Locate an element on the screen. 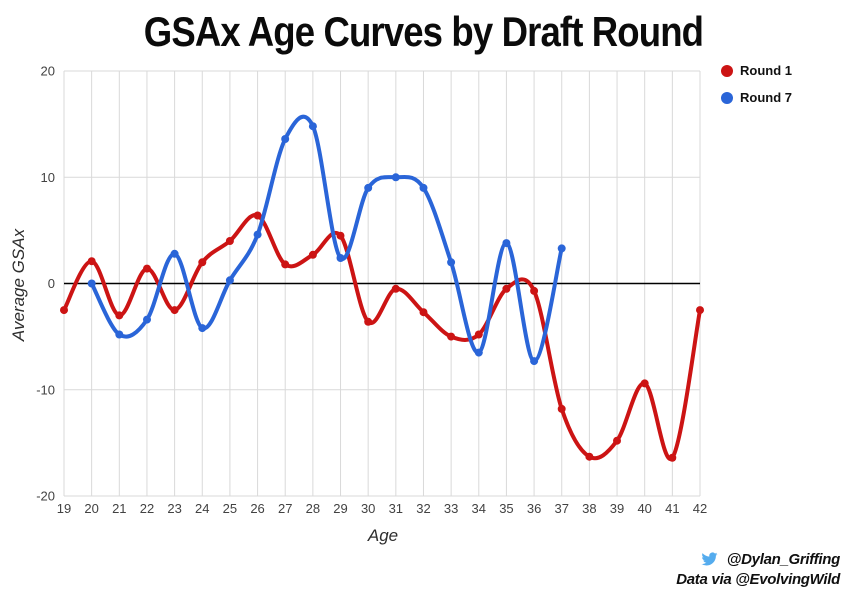 The width and height of the screenshot is (847, 606). y-tick-label-10: 10 is located at coordinates (48, 177).